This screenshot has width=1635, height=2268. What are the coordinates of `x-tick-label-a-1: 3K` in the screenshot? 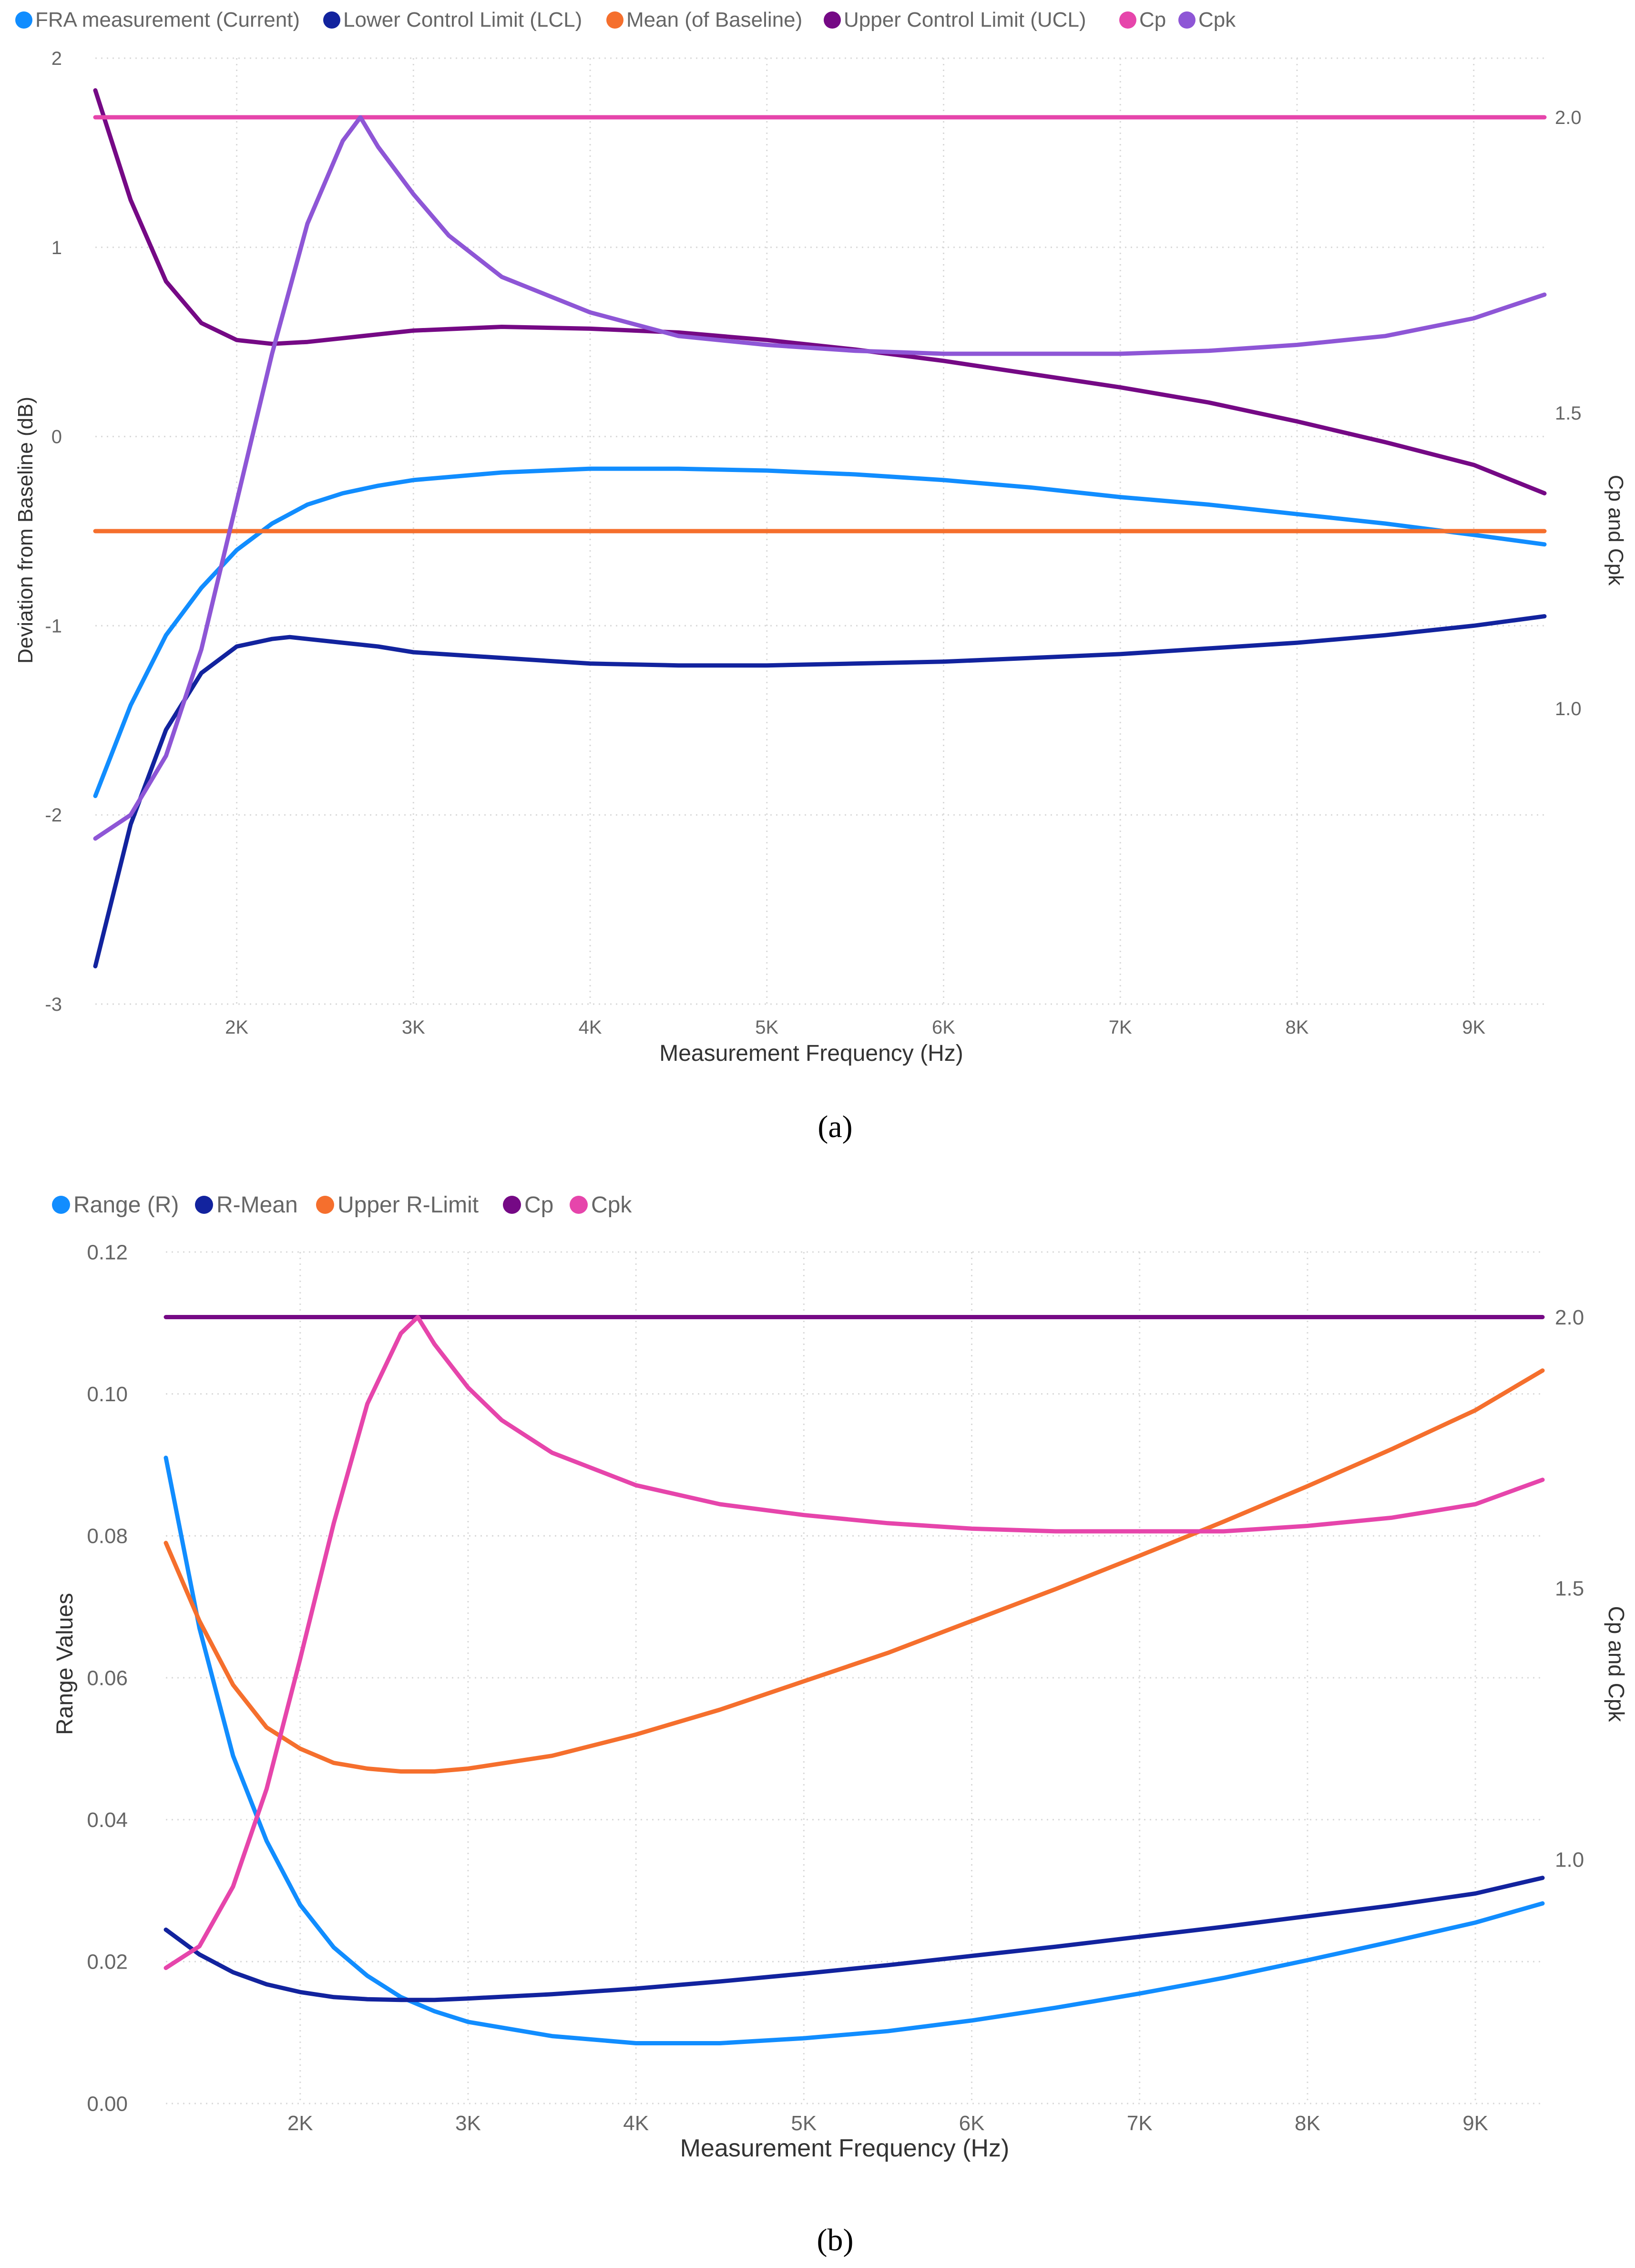 It's located at (413, 1027).